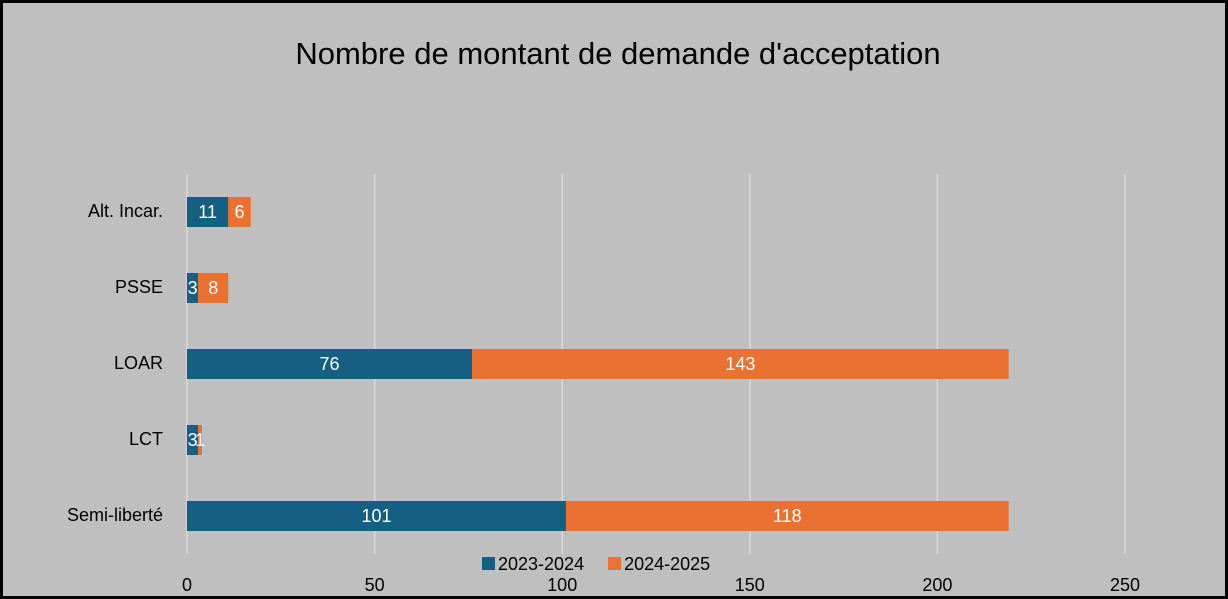  Describe the element at coordinates (187, 585) in the screenshot. I see `x-tick-label: 0` at that location.